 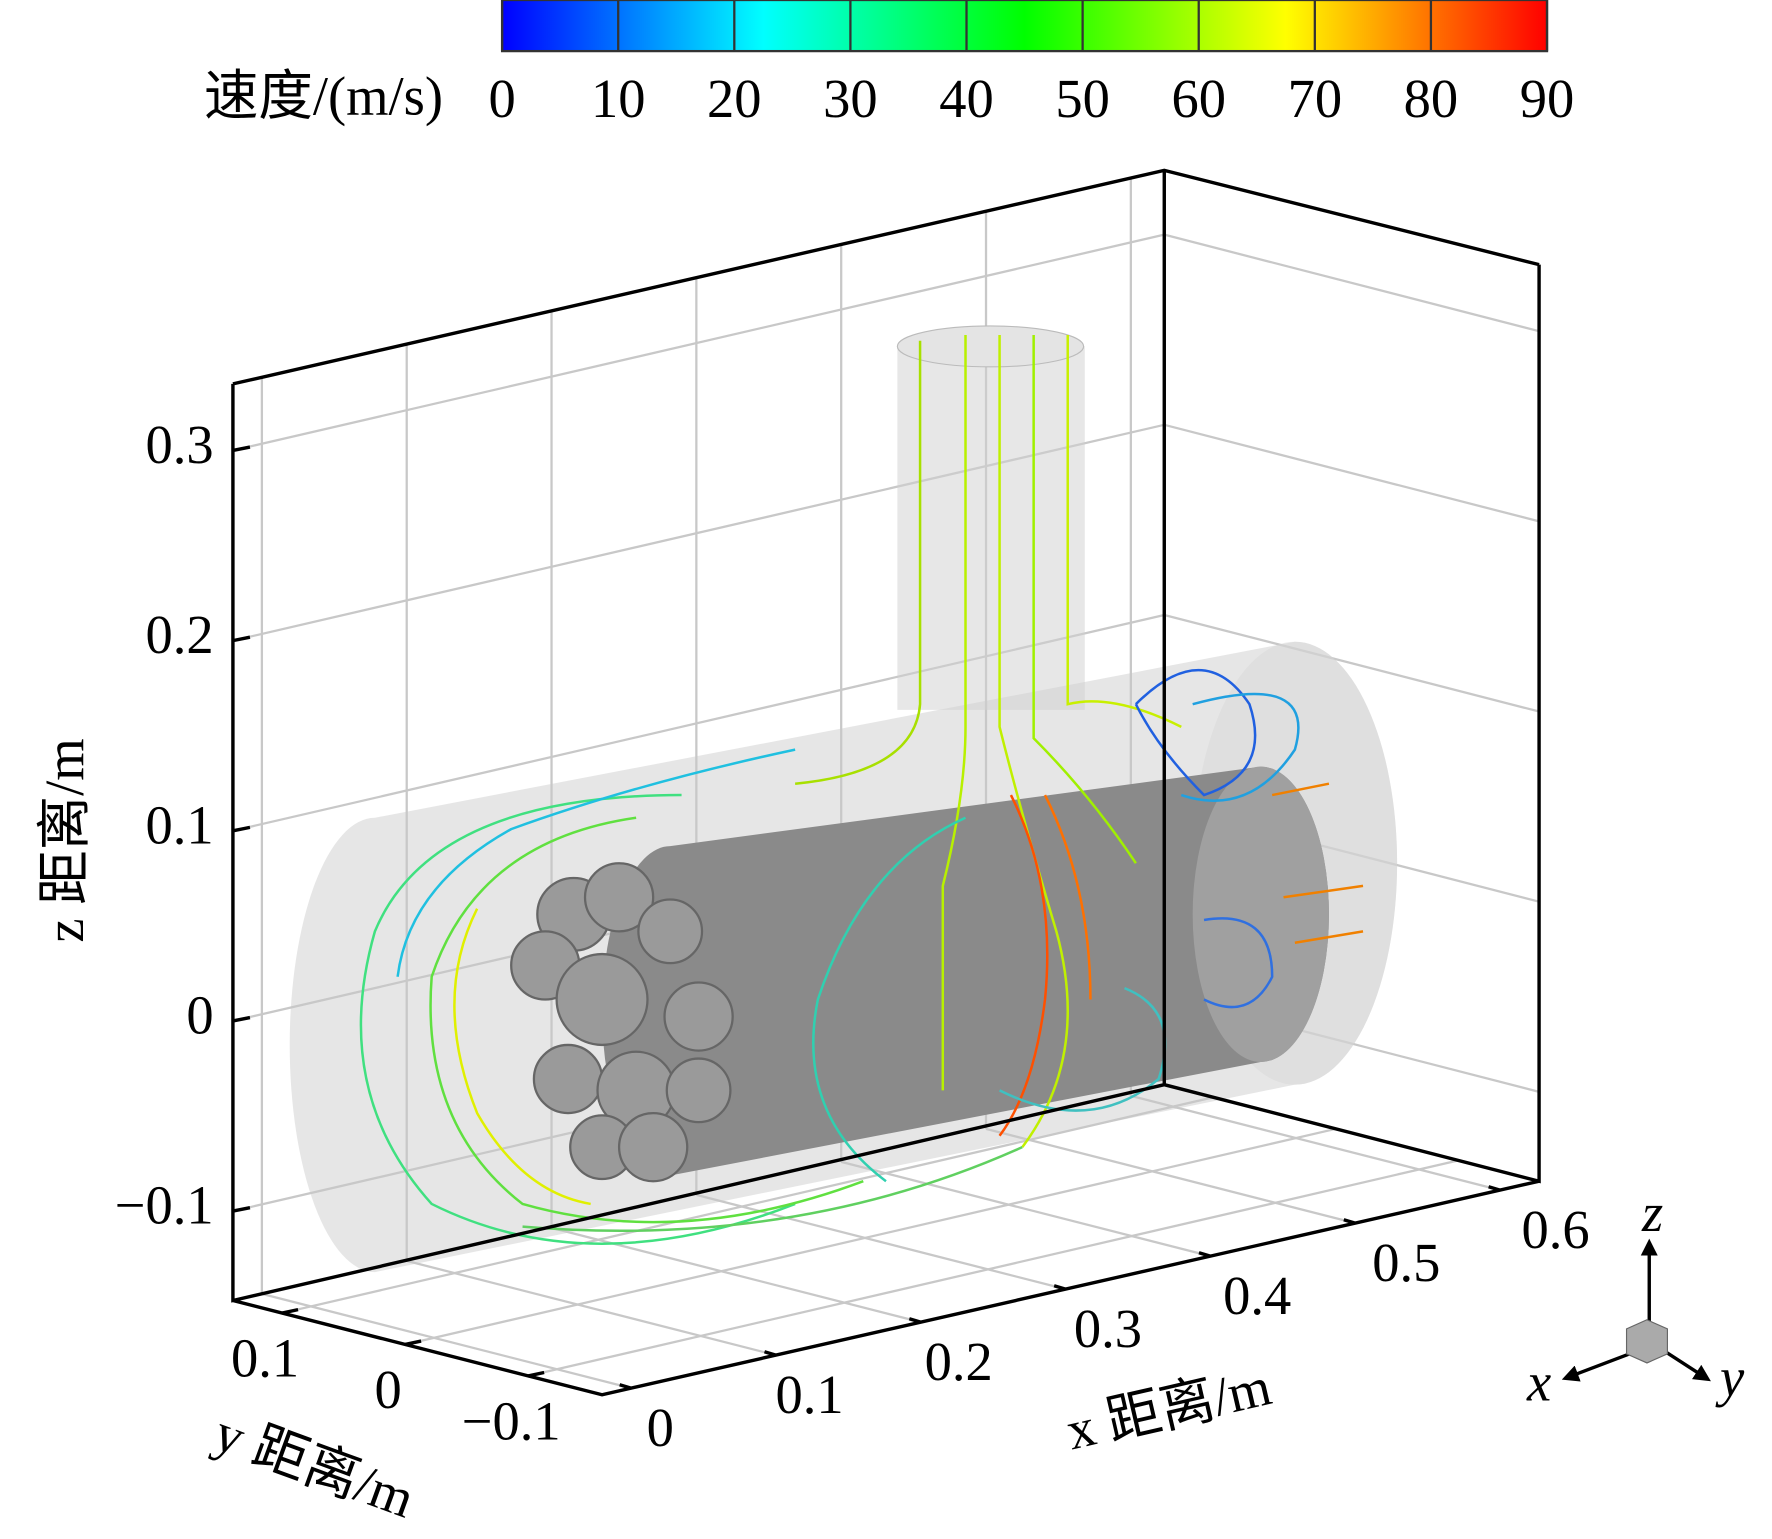 I want to click on colorbar-gradient, so click(x=1024, y=26).